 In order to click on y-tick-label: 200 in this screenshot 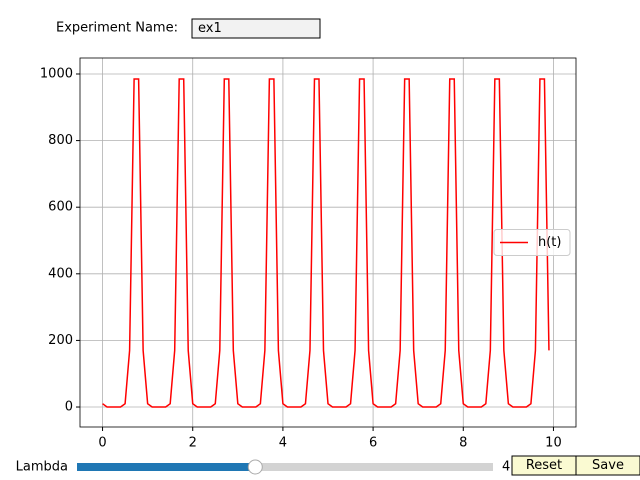, I will do `click(60, 340)`.